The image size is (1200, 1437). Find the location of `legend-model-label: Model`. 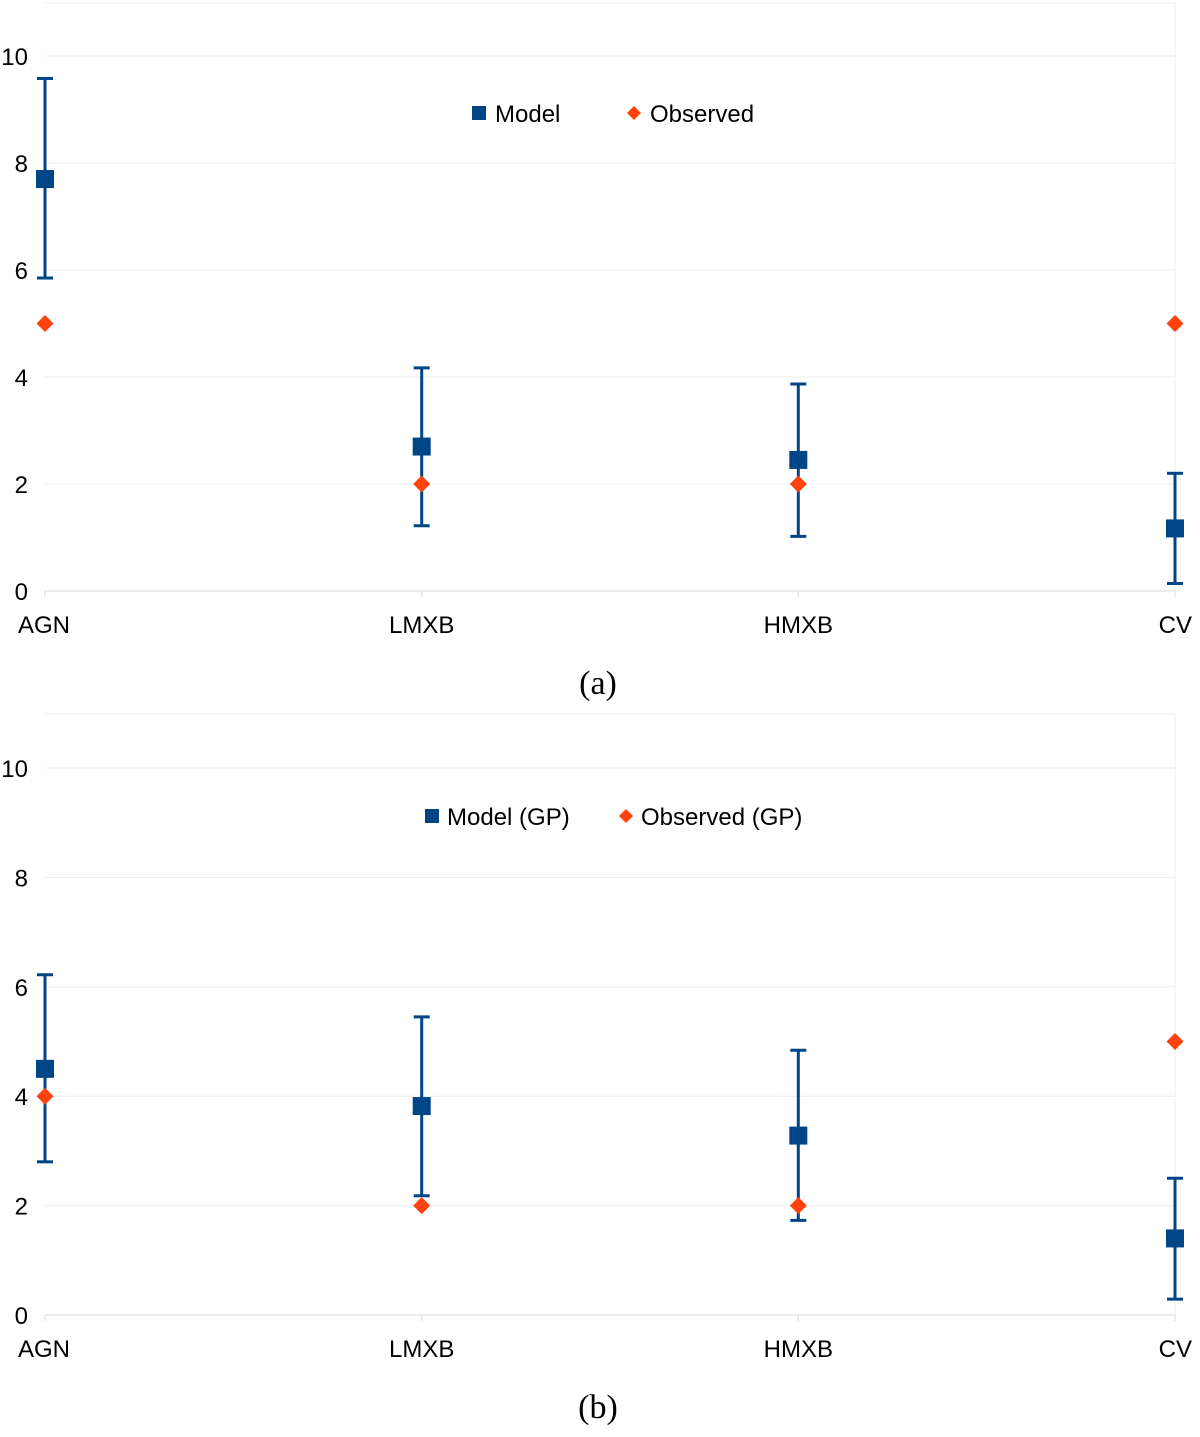

legend-model-label: Model is located at coordinates (527, 114).